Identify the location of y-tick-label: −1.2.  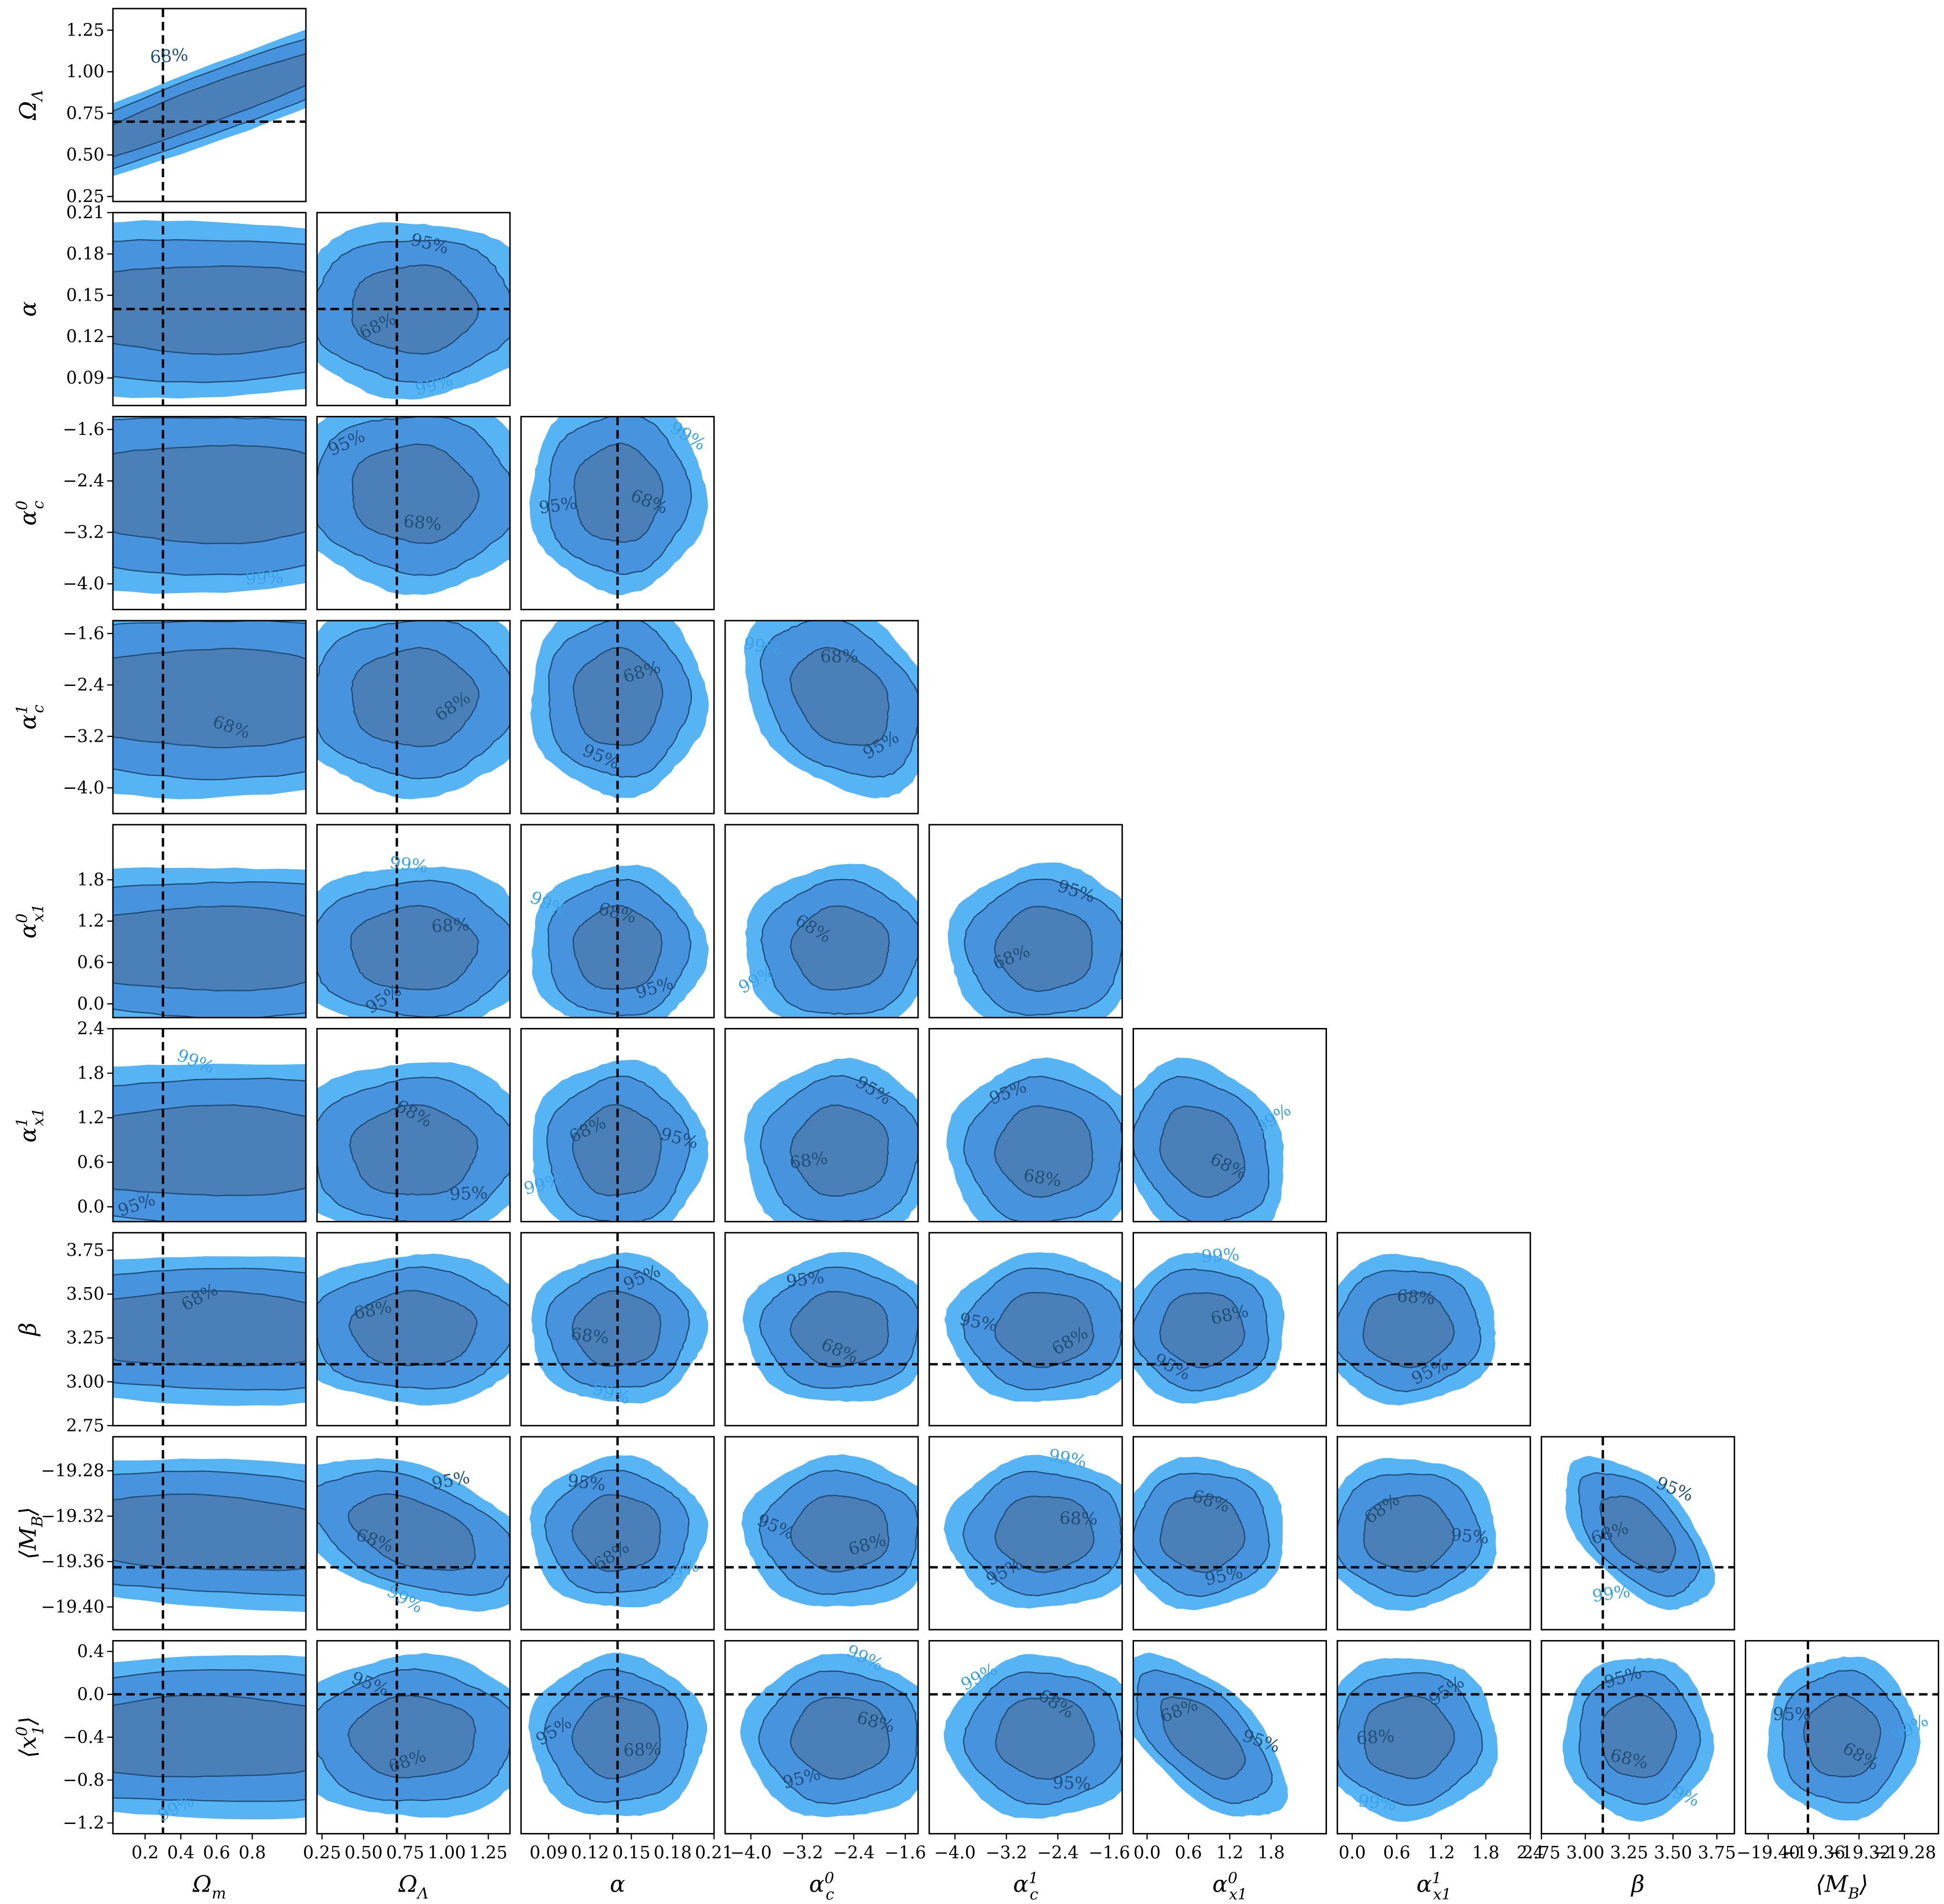
(83, 1823).